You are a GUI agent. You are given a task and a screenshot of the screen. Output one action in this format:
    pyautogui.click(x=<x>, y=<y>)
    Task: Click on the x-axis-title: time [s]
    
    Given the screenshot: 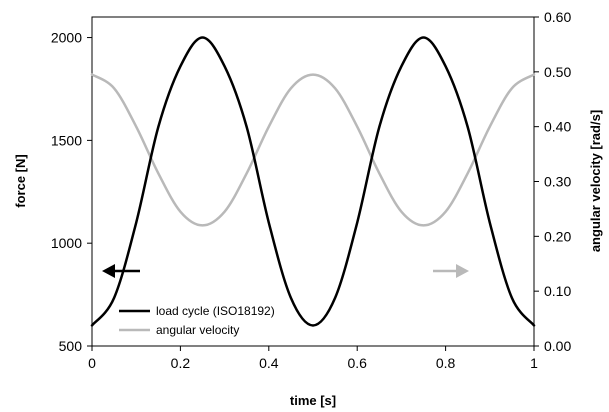 What is the action you would take?
    pyautogui.click(x=313, y=400)
    